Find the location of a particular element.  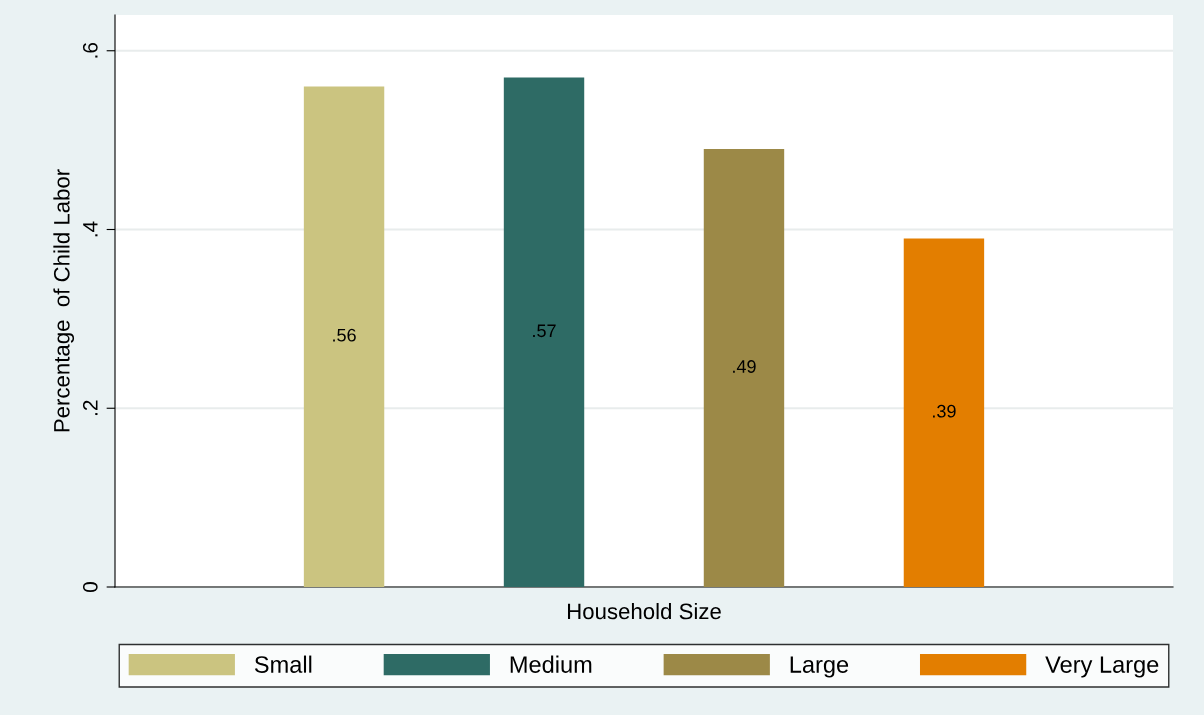

data-label: .56 is located at coordinates (344, 335).